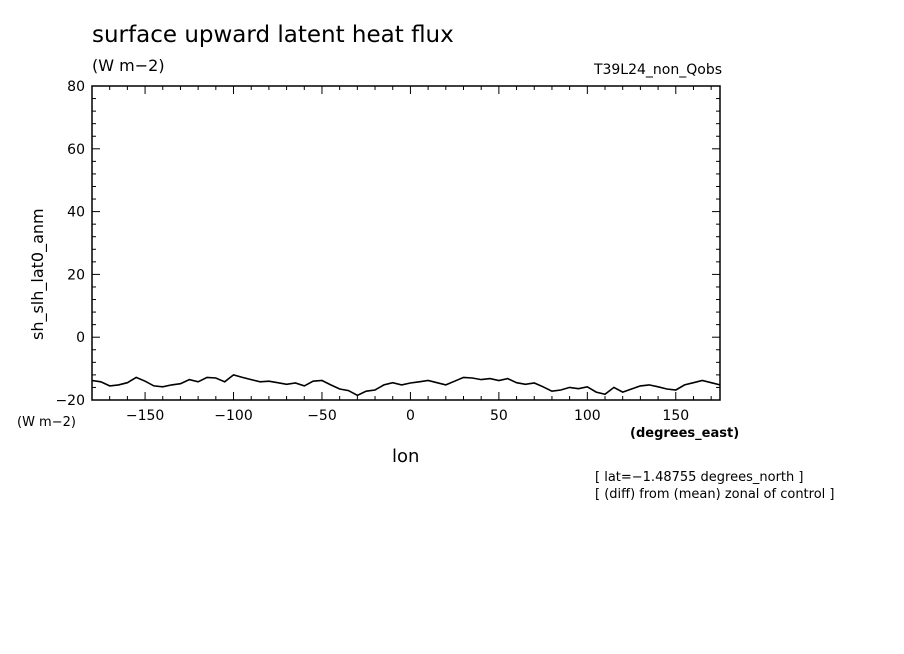 Image resolution: width=904 pixels, height=654 pixels. What do you see at coordinates (76, 150) in the screenshot?
I see `y-tick-label: 60` at bounding box center [76, 150].